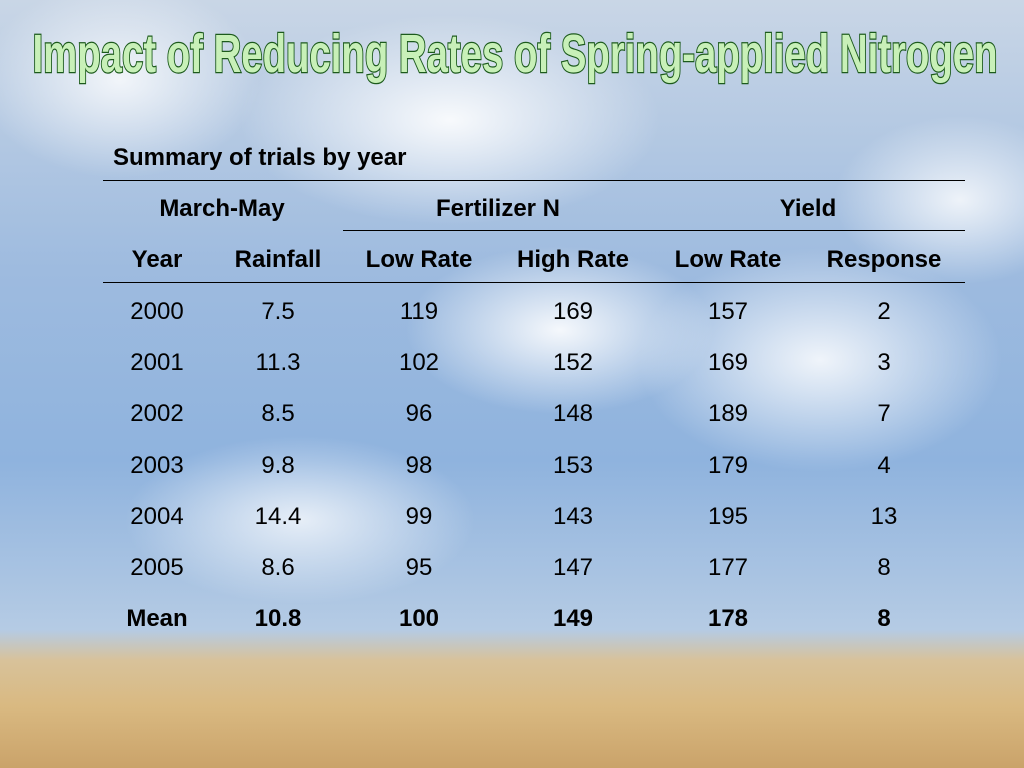  Describe the element at coordinates (884, 414) in the screenshot. I see `table-cell: 7` at that location.